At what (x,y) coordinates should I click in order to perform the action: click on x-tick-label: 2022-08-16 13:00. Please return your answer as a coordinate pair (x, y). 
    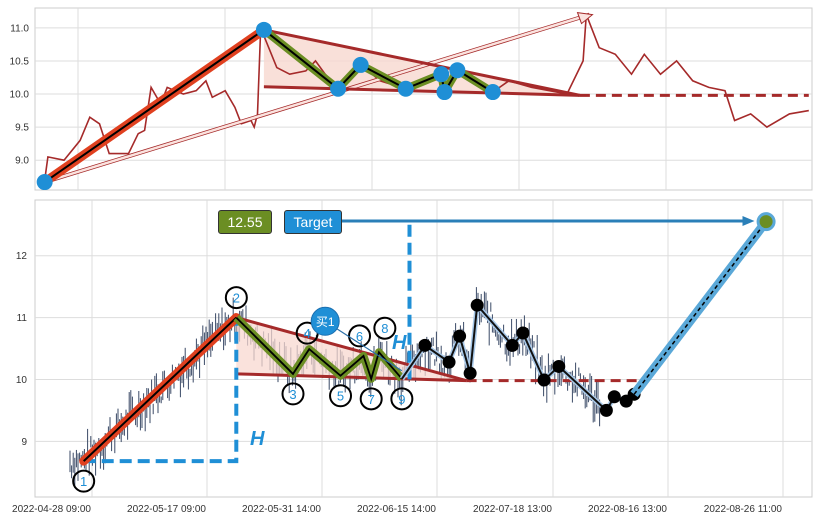
    Looking at the image, I should click on (627, 509).